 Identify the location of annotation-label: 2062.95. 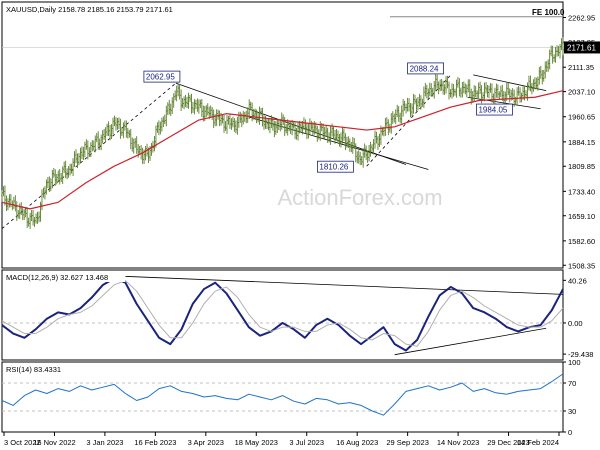
(160, 77).